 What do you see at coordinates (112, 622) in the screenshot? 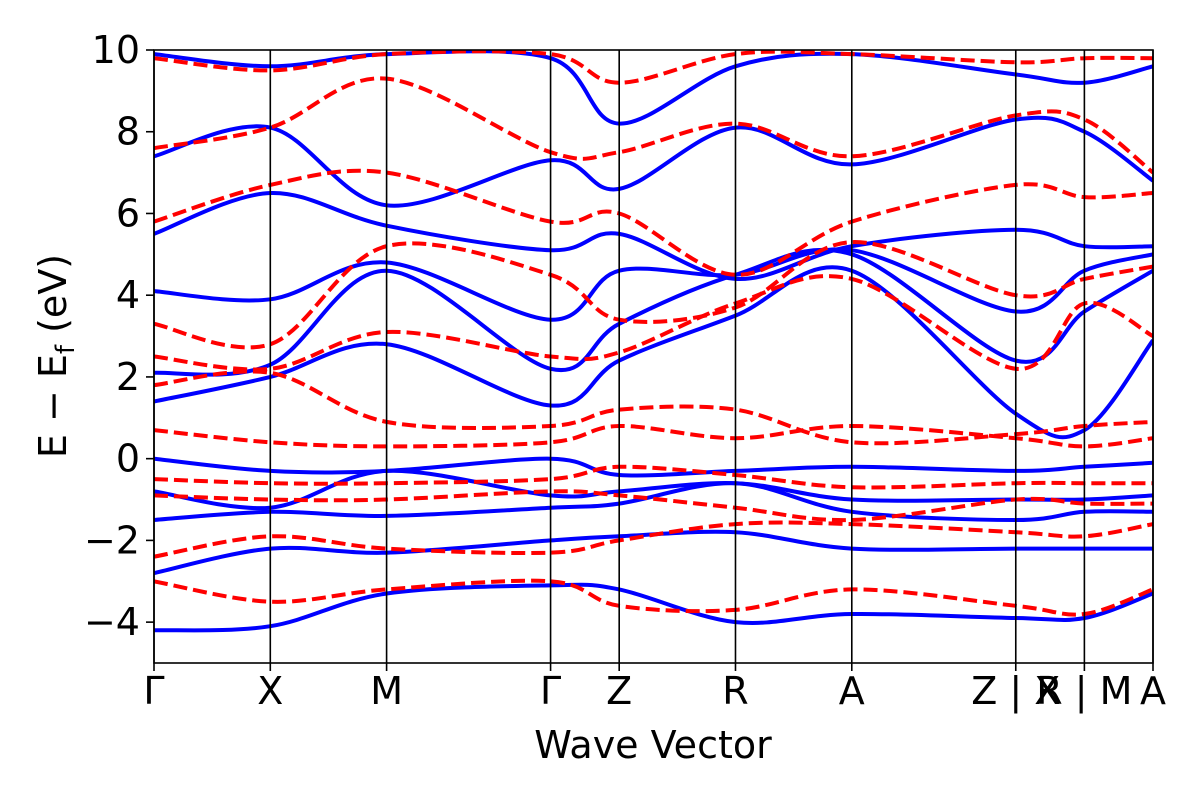
I see `y-tick-label: −4` at bounding box center [112, 622].